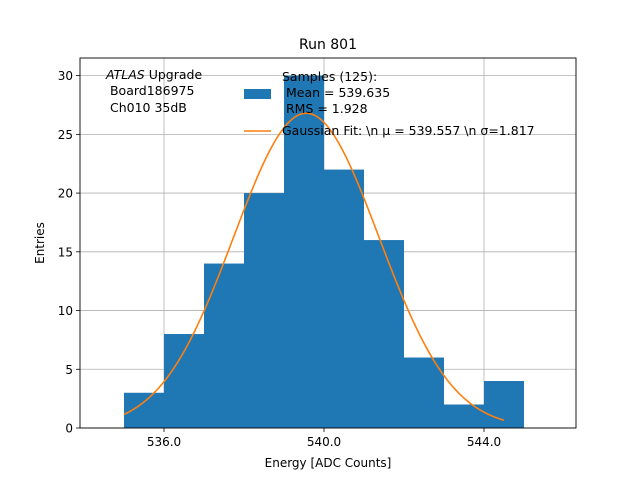 The image size is (640, 480). What do you see at coordinates (150, 90) in the screenshot?
I see `annotation-line: Board186975` at bounding box center [150, 90].